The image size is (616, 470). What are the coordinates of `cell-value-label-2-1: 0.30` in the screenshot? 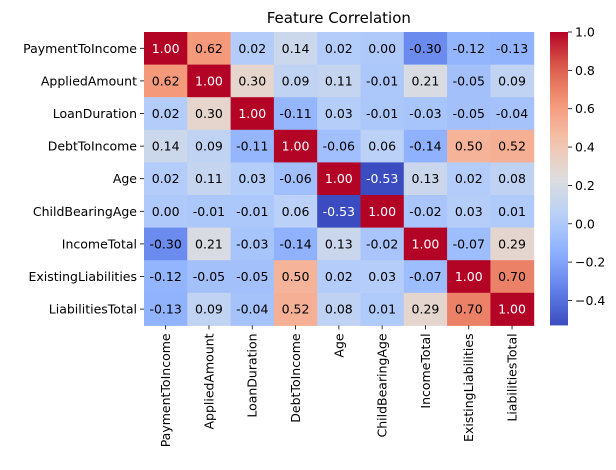 It's located at (209, 113).